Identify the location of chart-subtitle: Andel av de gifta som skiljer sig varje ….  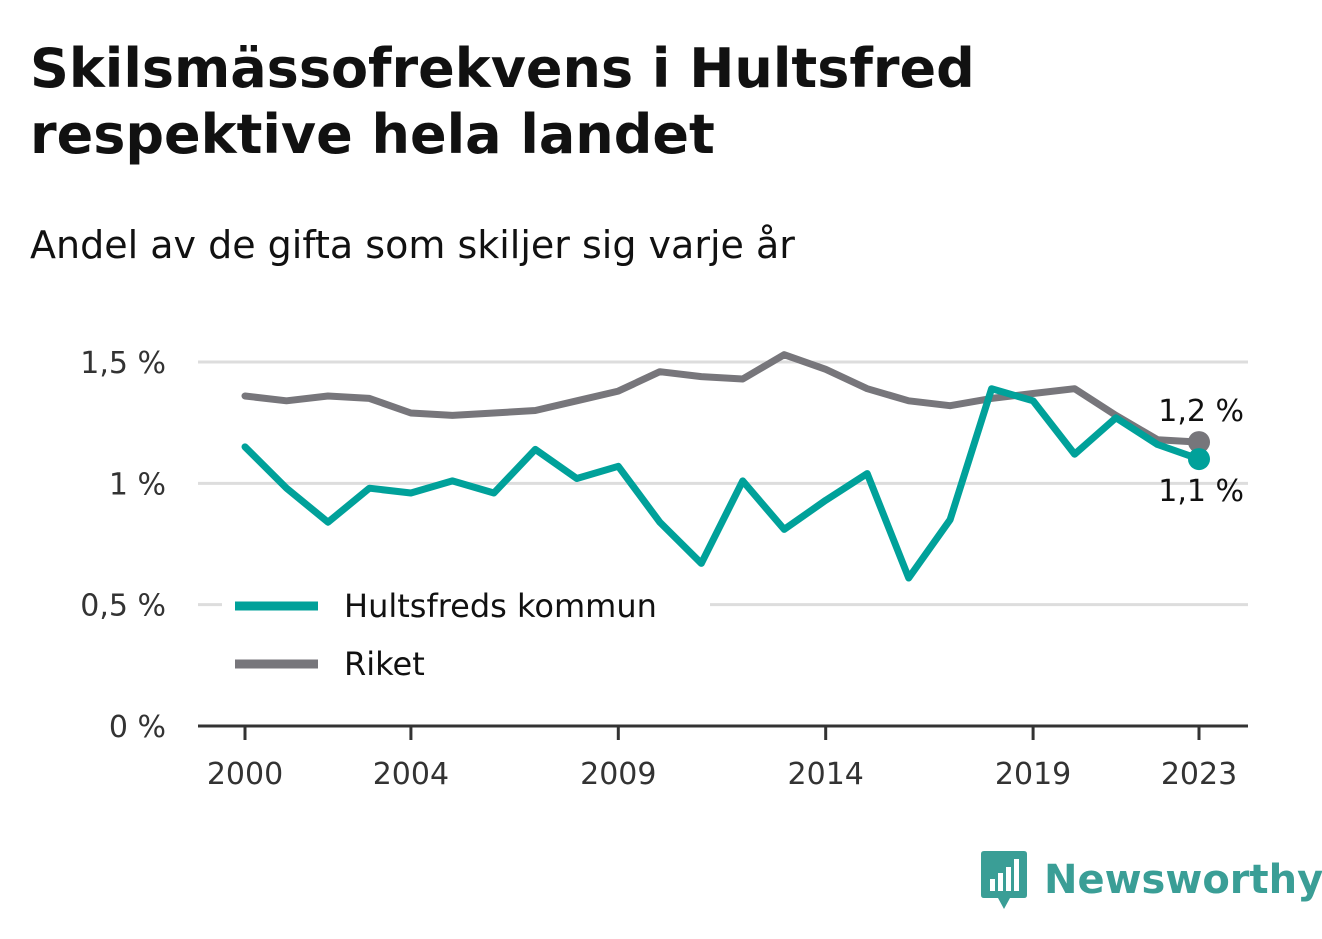
(412, 245).